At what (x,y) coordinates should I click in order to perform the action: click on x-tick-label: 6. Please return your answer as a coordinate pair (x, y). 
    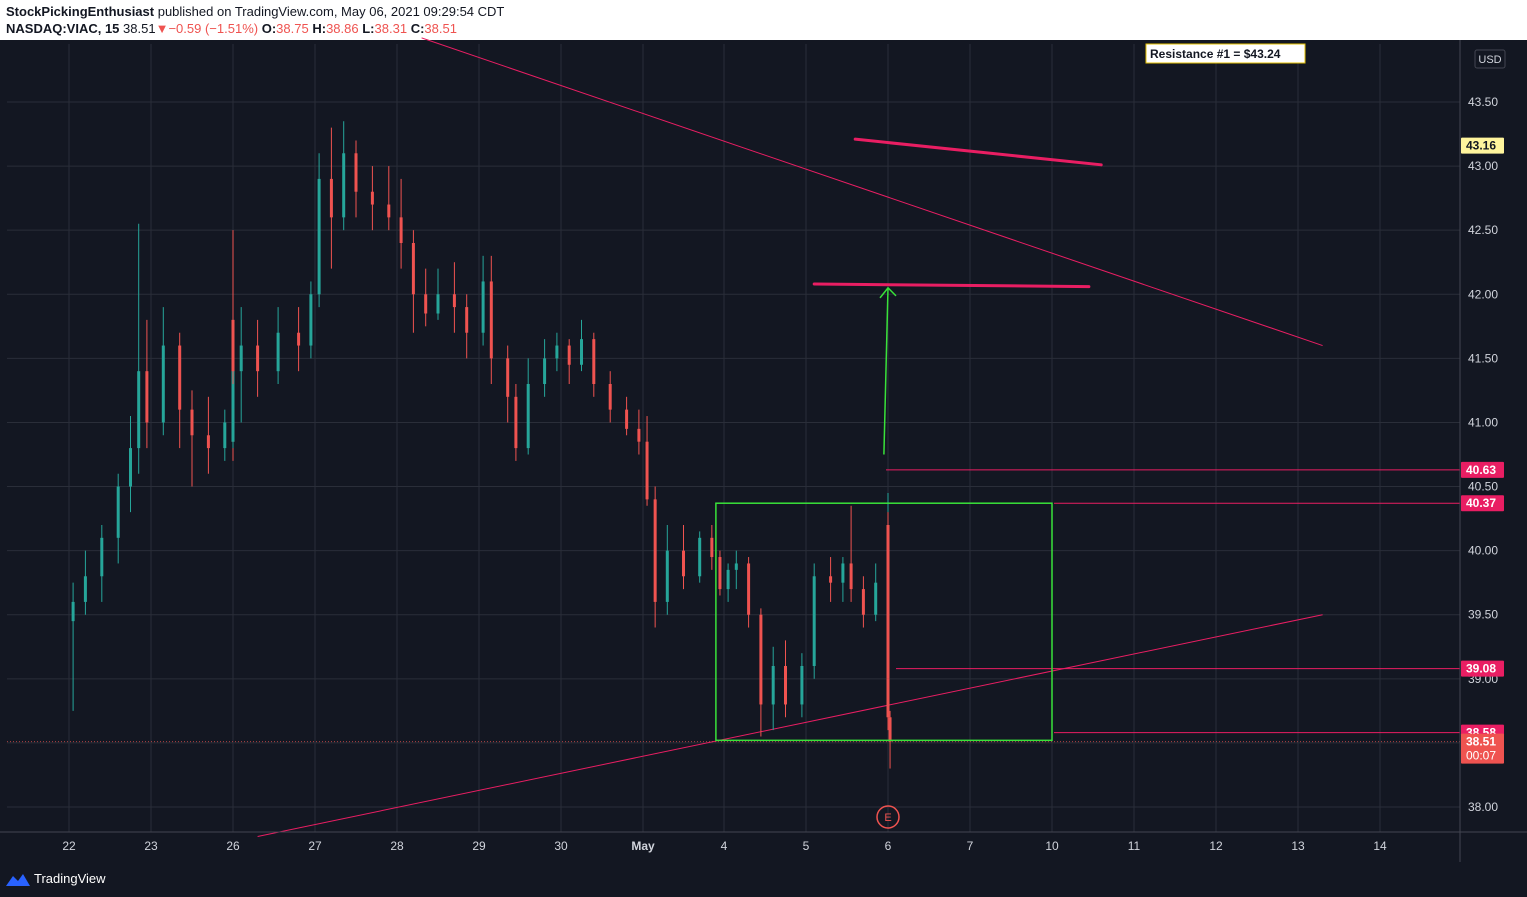
    Looking at the image, I should click on (888, 846).